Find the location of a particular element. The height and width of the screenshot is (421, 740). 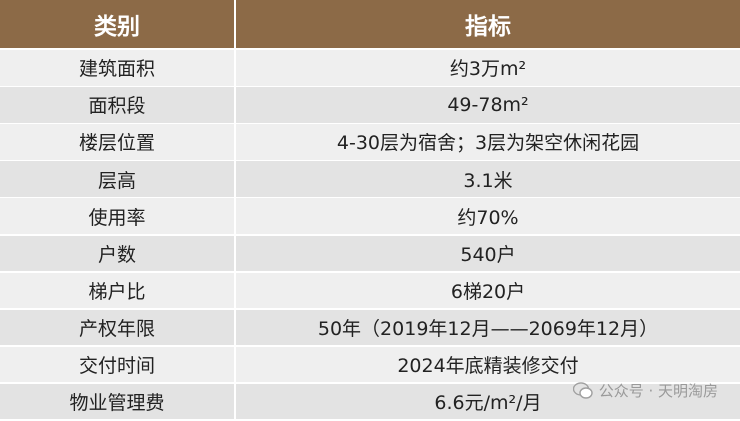

wechat-icon is located at coordinates (582, 390).